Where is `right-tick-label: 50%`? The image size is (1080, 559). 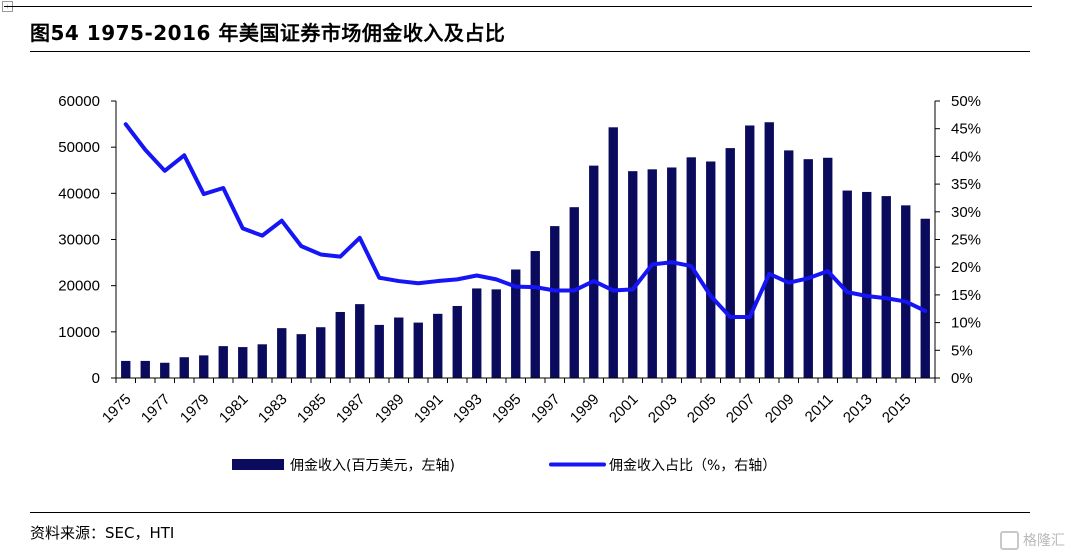 right-tick-label: 50% is located at coordinates (966, 101).